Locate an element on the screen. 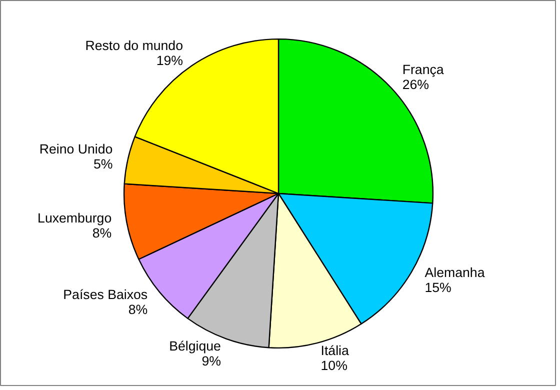  slice-label: Países Baixos is located at coordinates (105, 294).